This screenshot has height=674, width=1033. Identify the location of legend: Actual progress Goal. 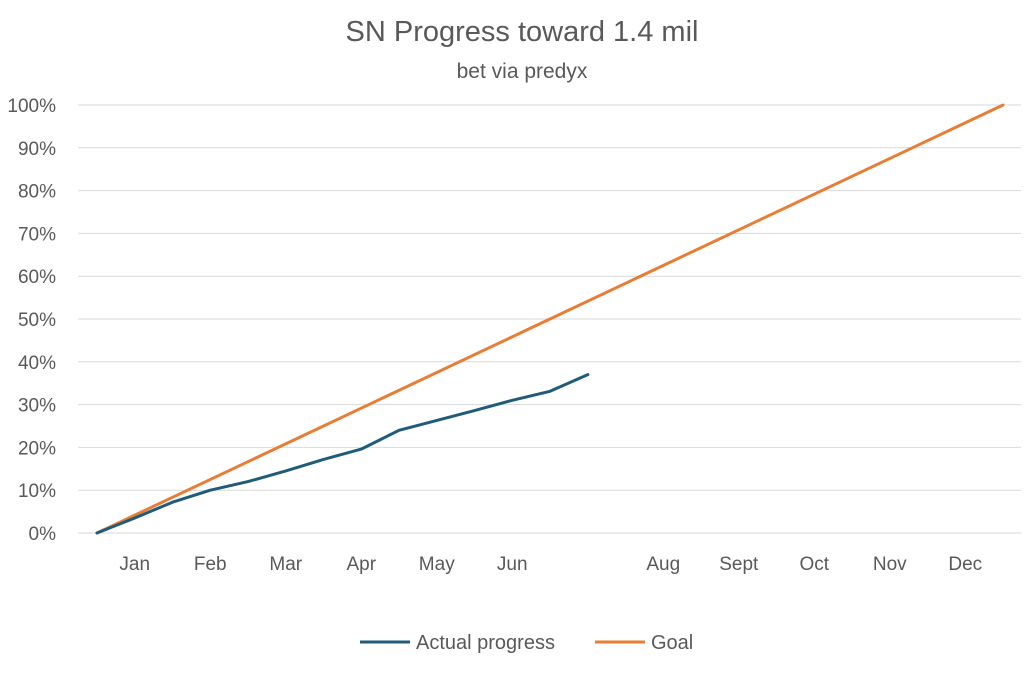
(526, 643).